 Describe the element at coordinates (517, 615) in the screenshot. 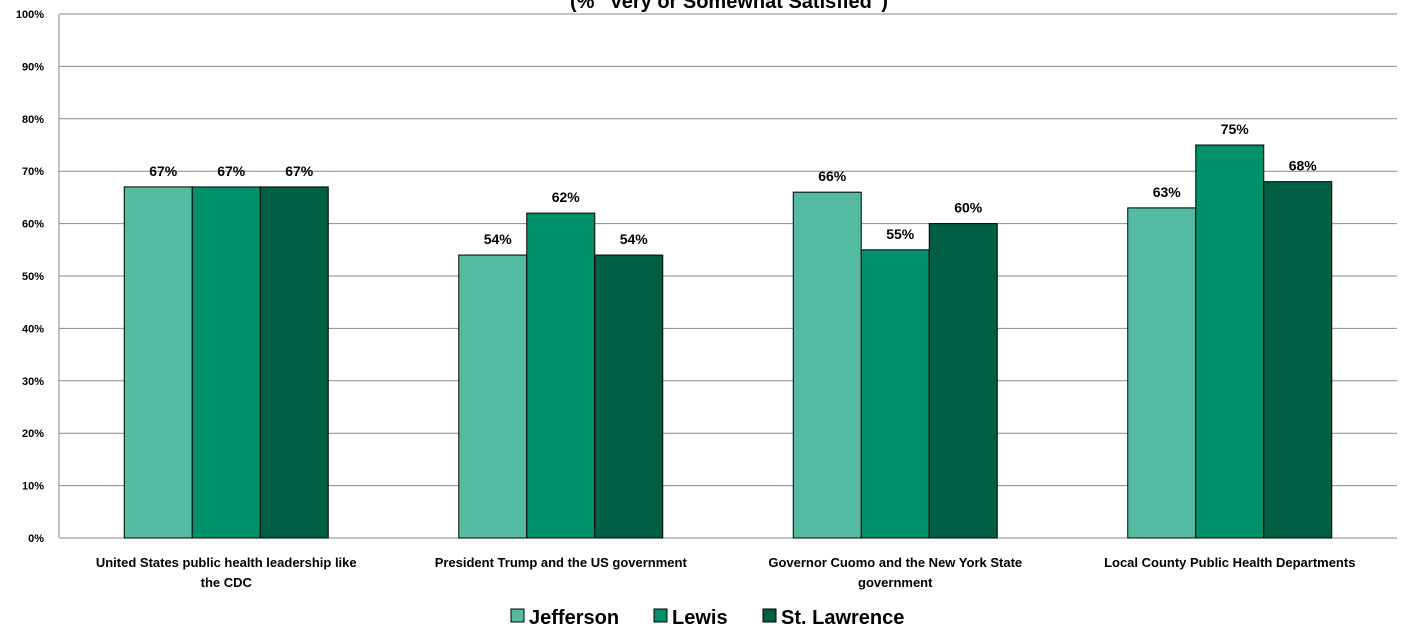

I see `legend-swatch-jefferson` at that location.